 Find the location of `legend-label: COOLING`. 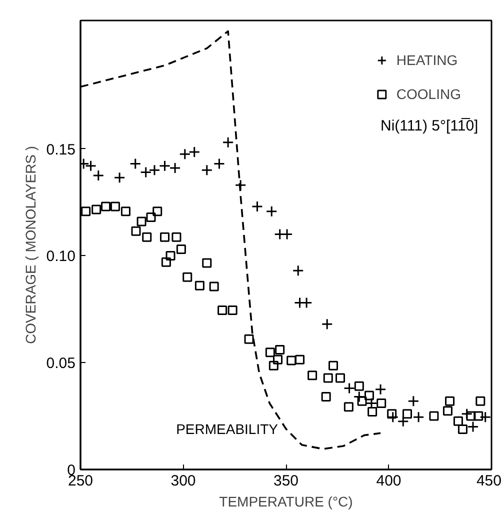

legend-label: COOLING is located at coordinates (428, 94).